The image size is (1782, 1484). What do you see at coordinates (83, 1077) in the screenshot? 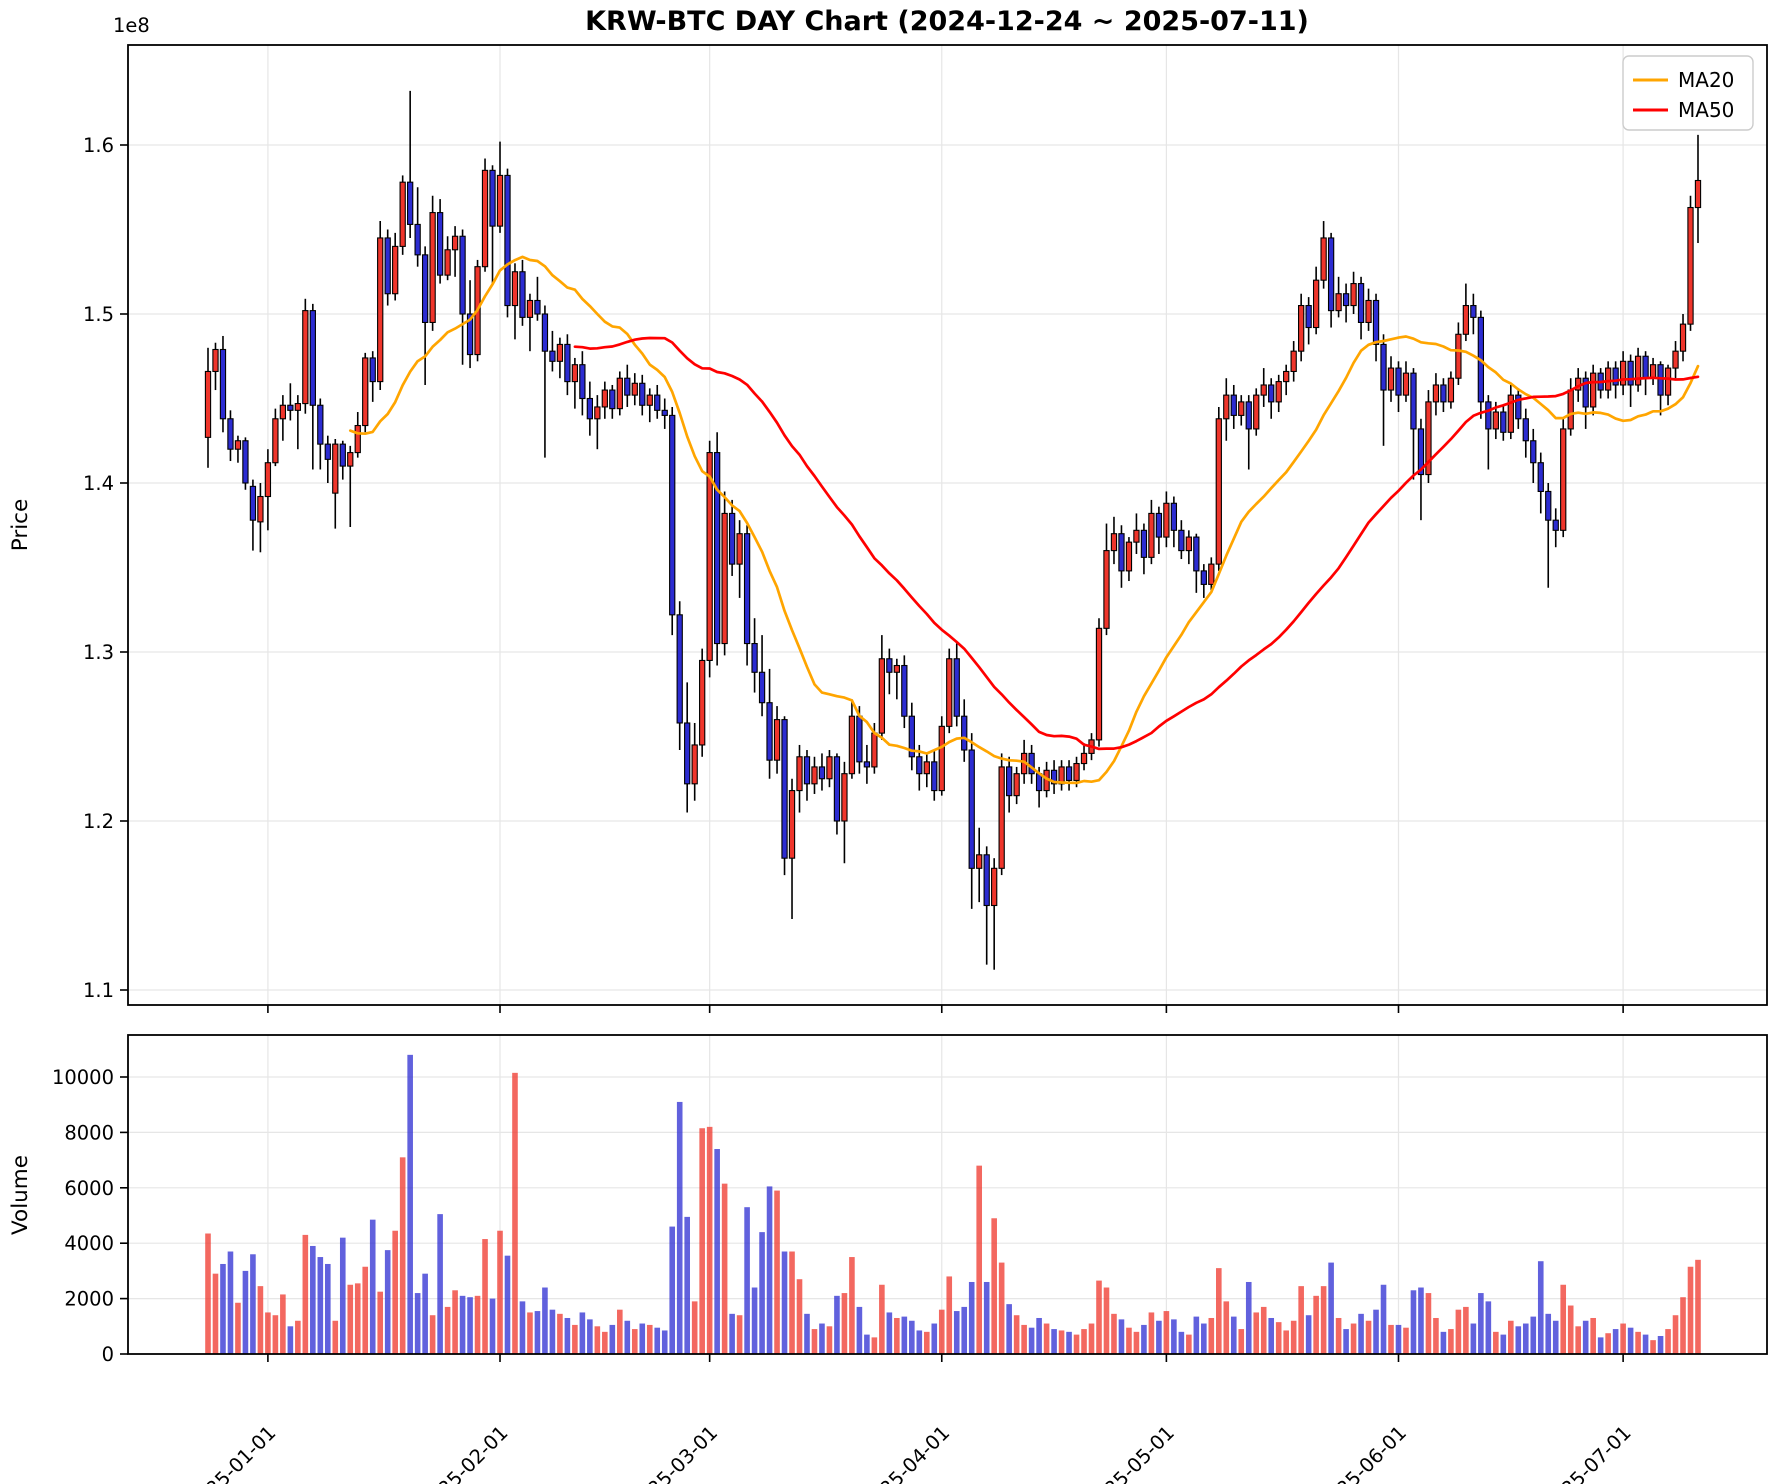
I see `volume-tick-label: 10000` at bounding box center [83, 1077].